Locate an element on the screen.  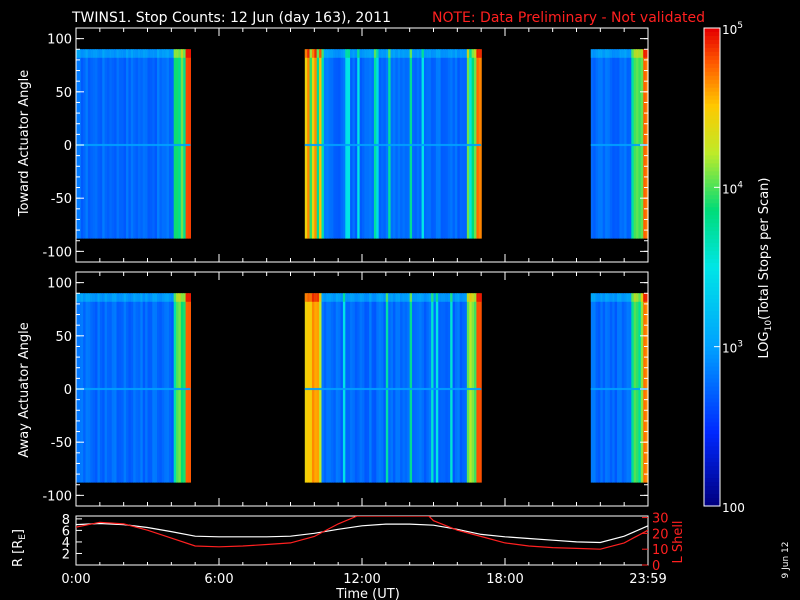
y-tick-label: 50 is located at coordinates (63, 93).